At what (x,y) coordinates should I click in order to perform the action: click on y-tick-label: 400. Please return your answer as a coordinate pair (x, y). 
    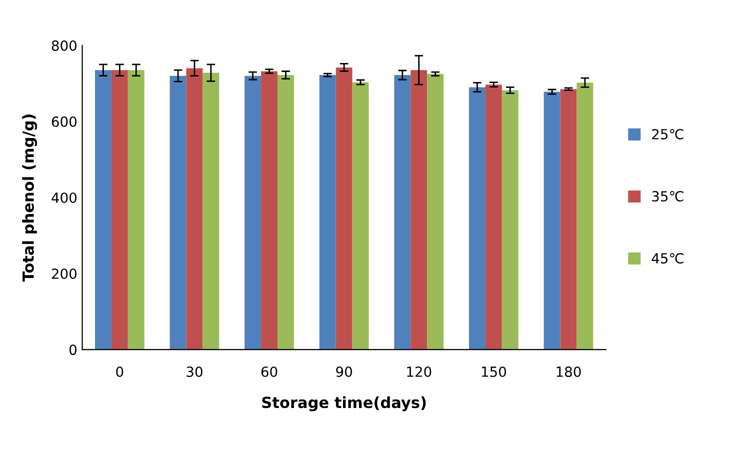
    Looking at the image, I should click on (64, 197).